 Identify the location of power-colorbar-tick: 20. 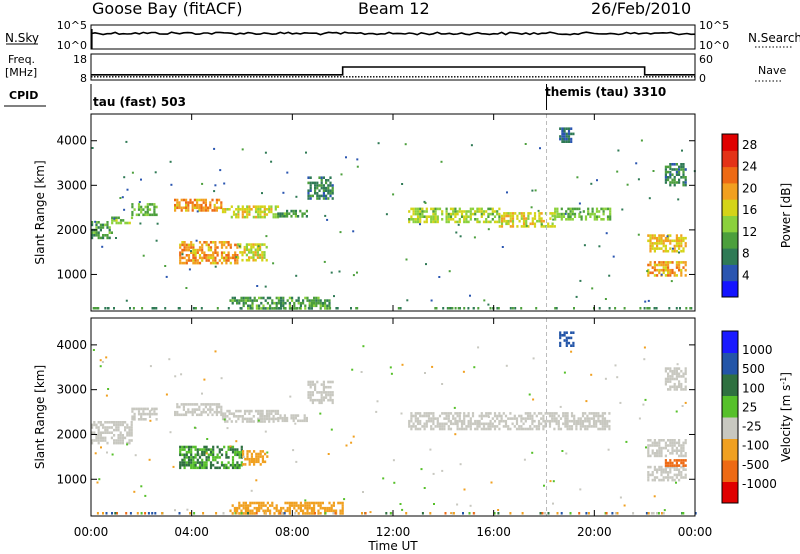
(749, 188).